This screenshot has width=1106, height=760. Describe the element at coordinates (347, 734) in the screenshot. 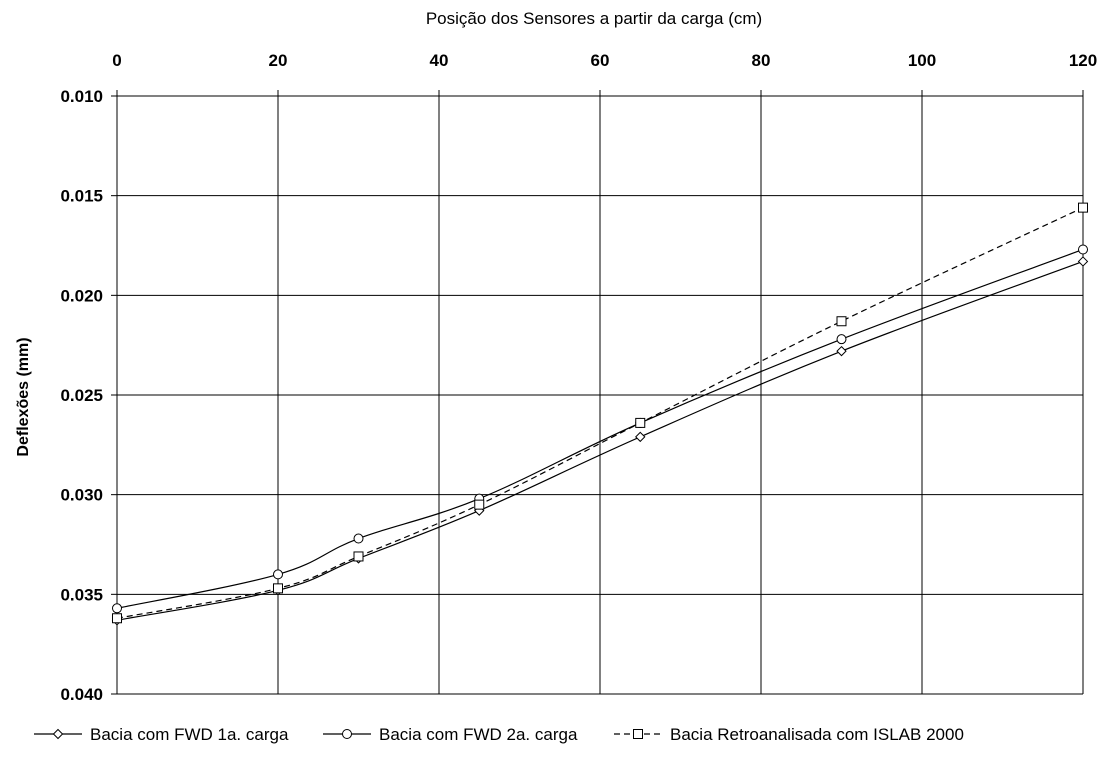

I see `legend-marker-circle-icon` at that location.